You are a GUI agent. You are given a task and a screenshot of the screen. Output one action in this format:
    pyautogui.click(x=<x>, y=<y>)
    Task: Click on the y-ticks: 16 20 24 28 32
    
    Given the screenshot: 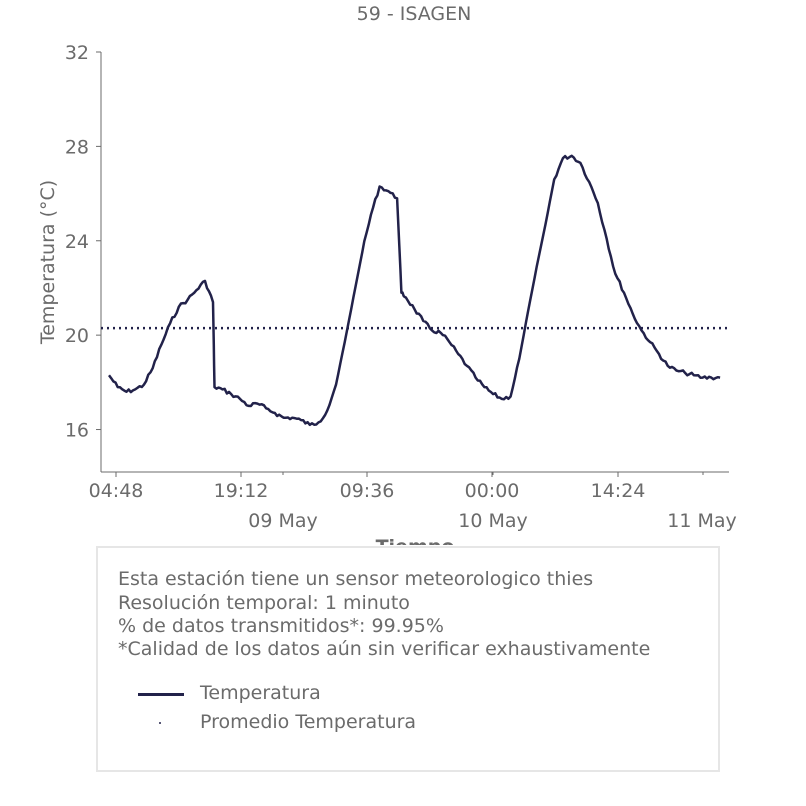 What is the action you would take?
    pyautogui.click(x=83, y=242)
    